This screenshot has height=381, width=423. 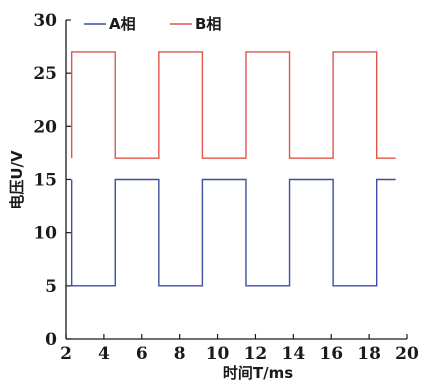 What do you see at coordinates (407, 354) in the screenshot?
I see `x-tick-label: 20` at bounding box center [407, 354].